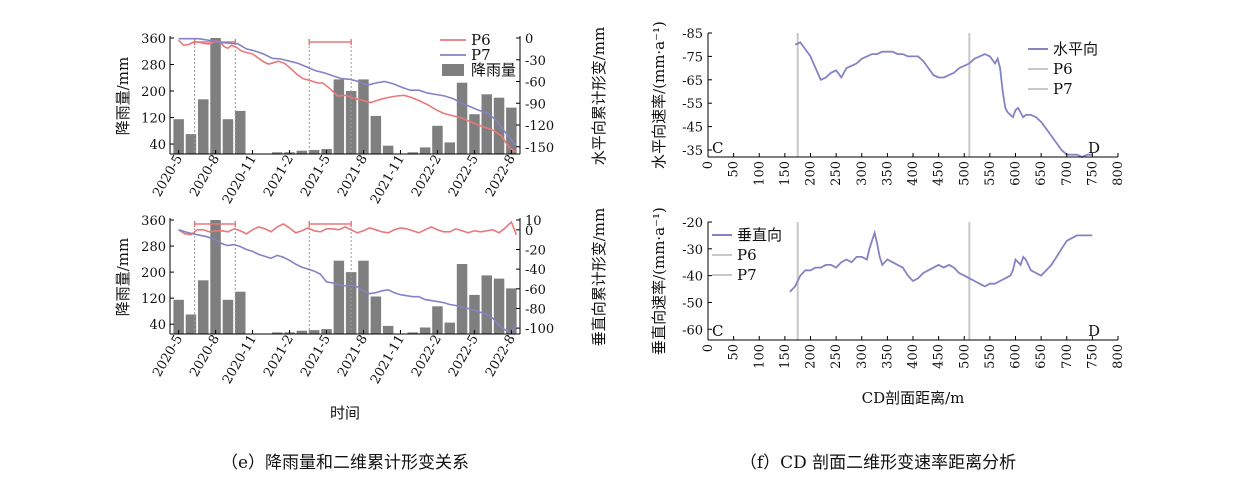 The width and height of the screenshot is (1241, 487). Describe the element at coordinates (157, 325) in the screenshot. I see `y-left-tick-label: 40` at that location.